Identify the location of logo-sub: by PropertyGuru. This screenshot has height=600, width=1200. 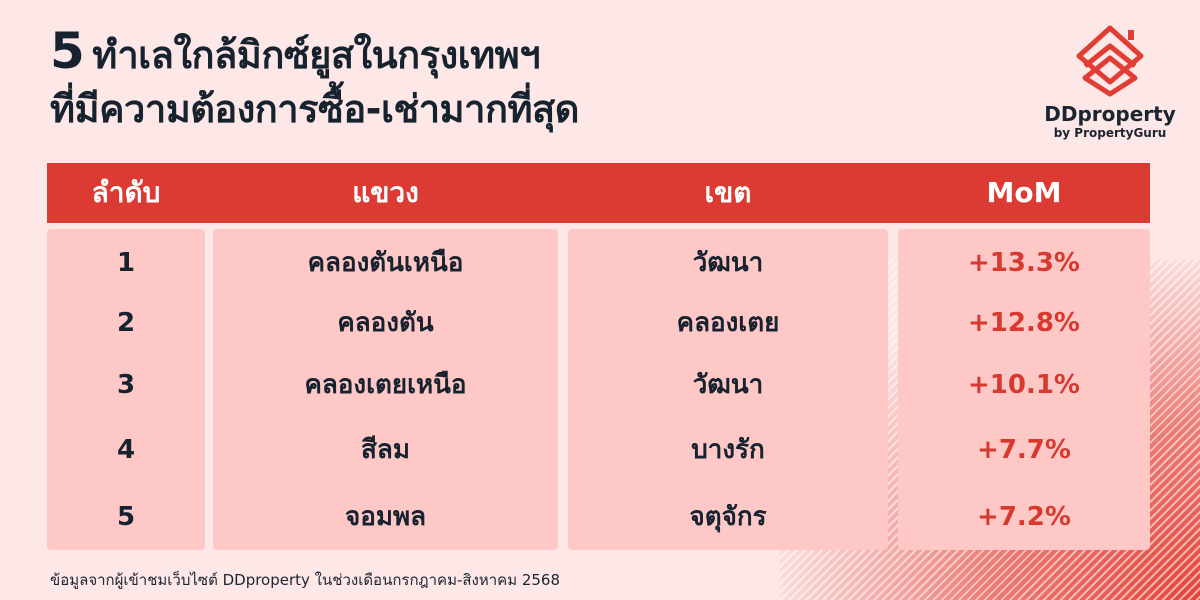
(1110, 133).